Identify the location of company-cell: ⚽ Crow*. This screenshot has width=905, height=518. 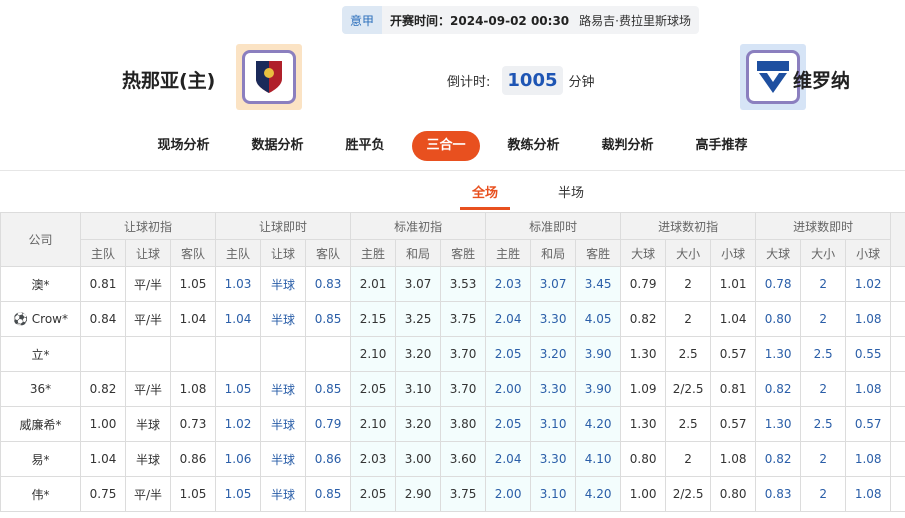
(40, 319).